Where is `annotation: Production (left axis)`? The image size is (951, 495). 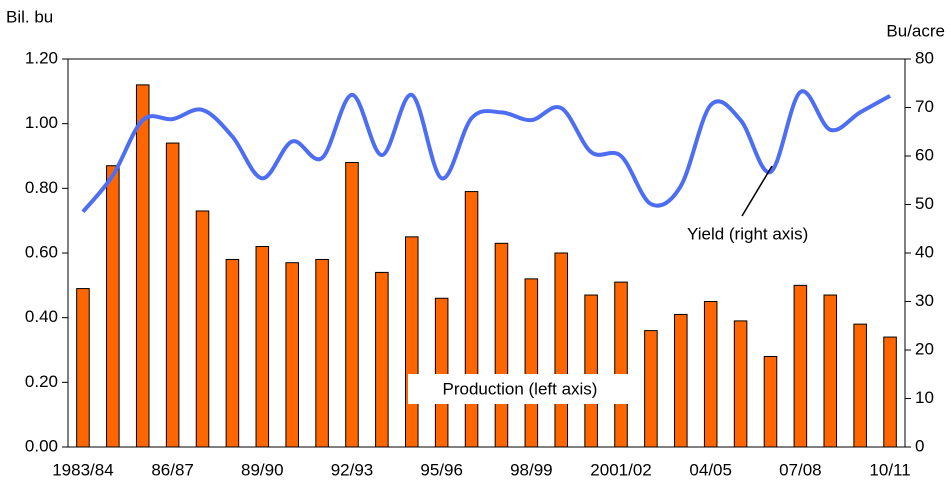 annotation: Production (left axis) is located at coordinates (520, 388).